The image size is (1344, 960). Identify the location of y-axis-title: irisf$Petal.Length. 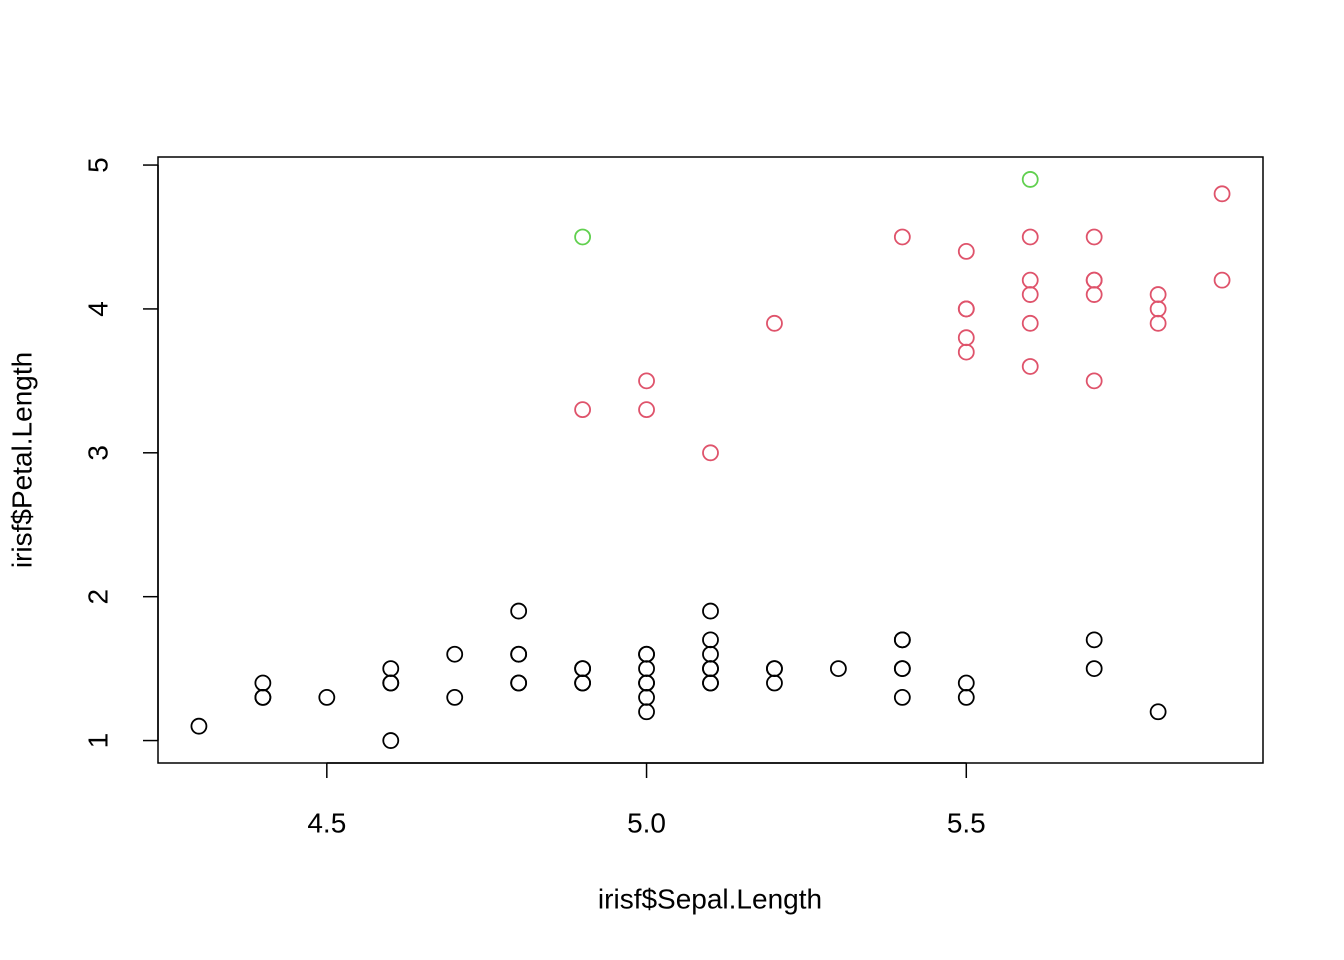
(21, 460).